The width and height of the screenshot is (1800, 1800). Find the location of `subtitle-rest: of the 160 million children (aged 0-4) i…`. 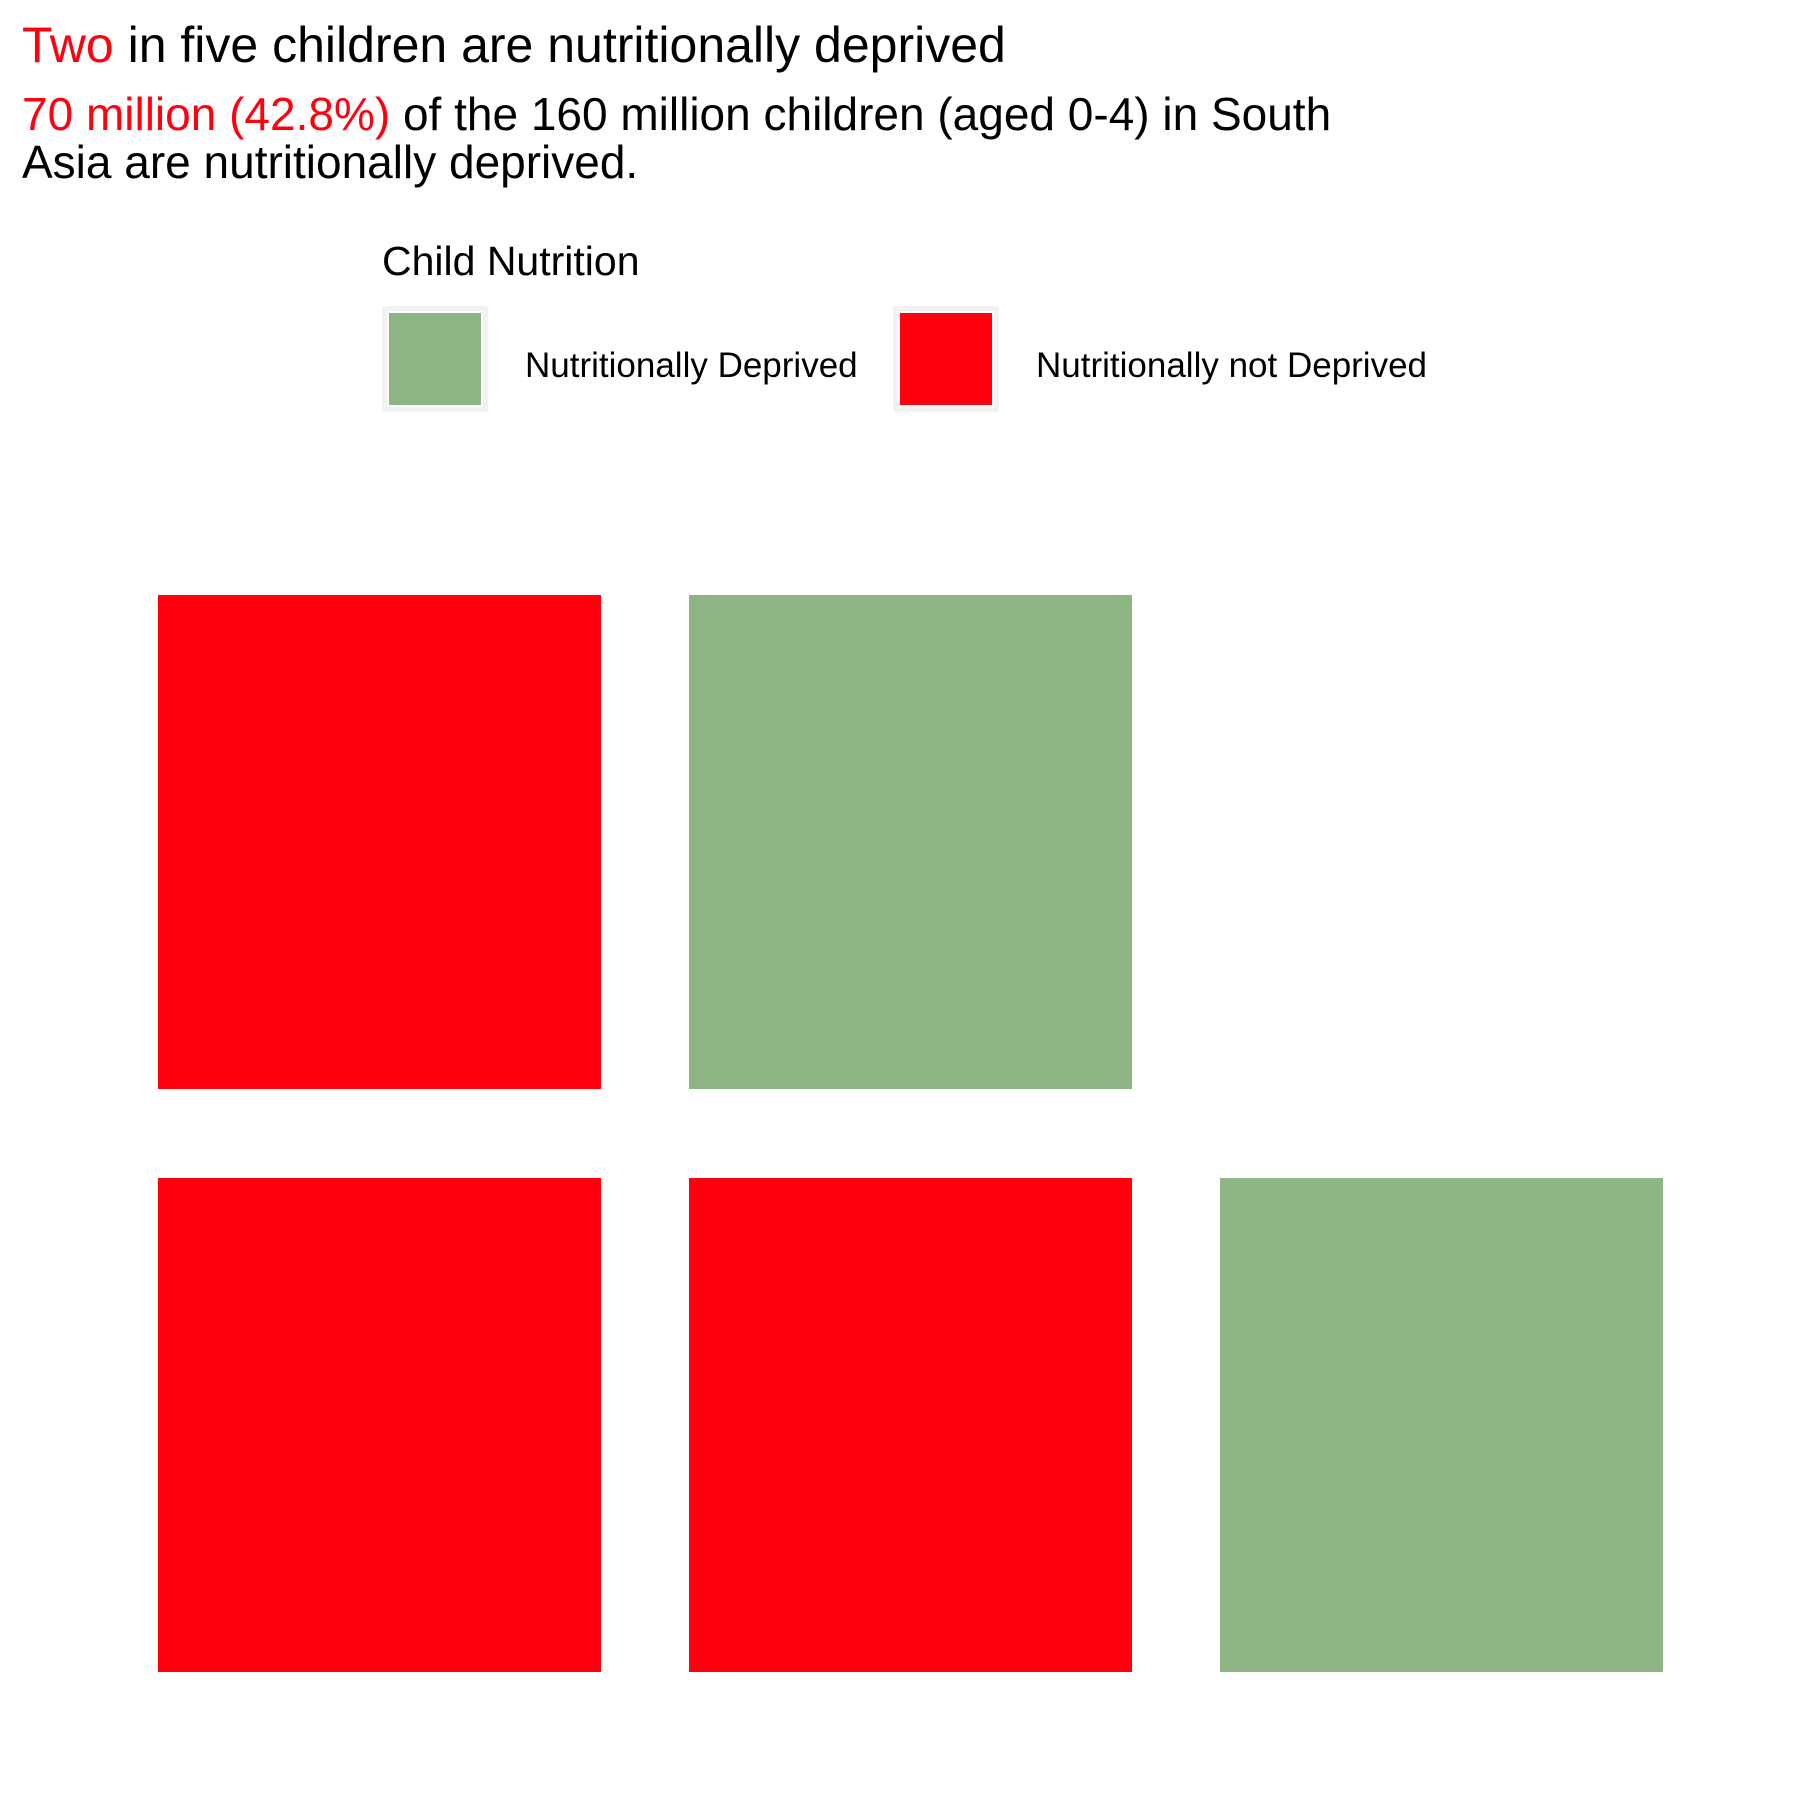

subtitle-rest: of the 160 million children (aged 0-4) i… is located at coordinates (677, 138).